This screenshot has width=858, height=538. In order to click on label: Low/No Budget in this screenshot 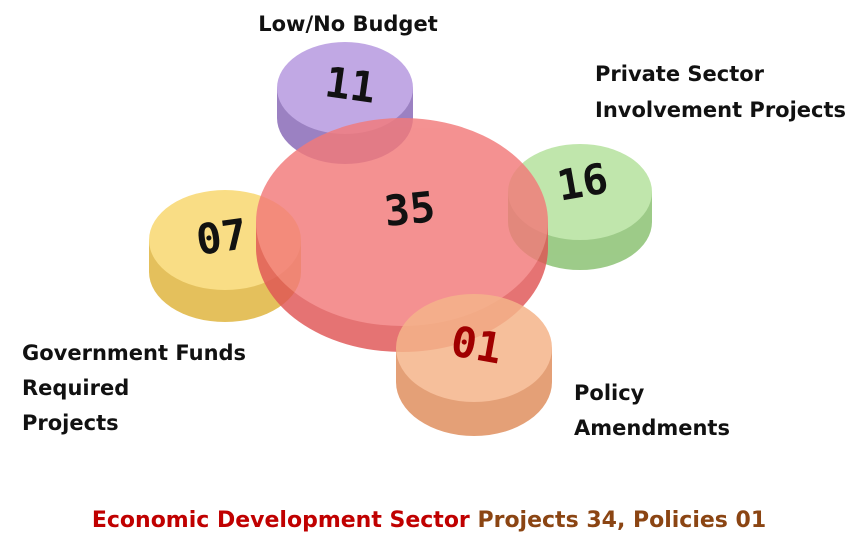, I will do `click(348, 24)`.